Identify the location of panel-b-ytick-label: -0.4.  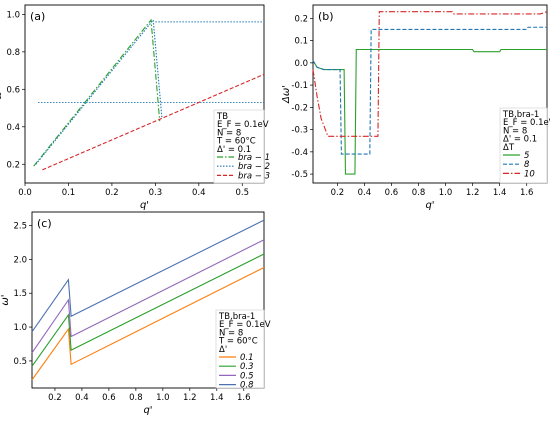
(299, 153).